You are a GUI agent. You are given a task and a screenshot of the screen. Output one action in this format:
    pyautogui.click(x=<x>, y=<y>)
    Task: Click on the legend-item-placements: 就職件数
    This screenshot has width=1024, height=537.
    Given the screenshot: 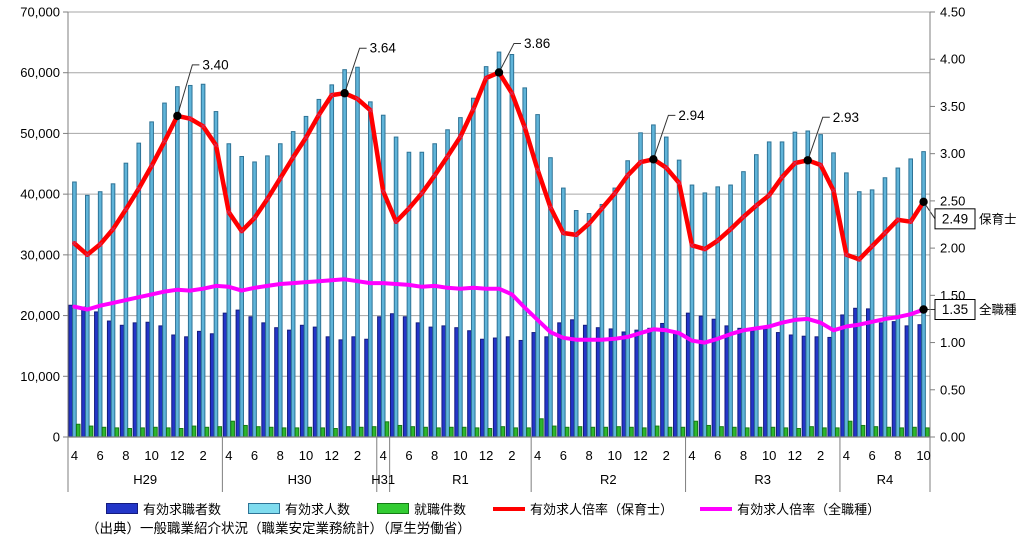 What is the action you would take?
    pyautogui.click(x=421, y=508)
    